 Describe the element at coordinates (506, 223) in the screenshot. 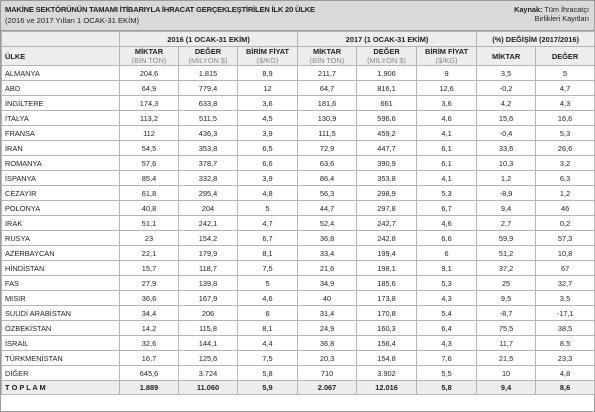

I see `value-cell: 2,7` at that location.